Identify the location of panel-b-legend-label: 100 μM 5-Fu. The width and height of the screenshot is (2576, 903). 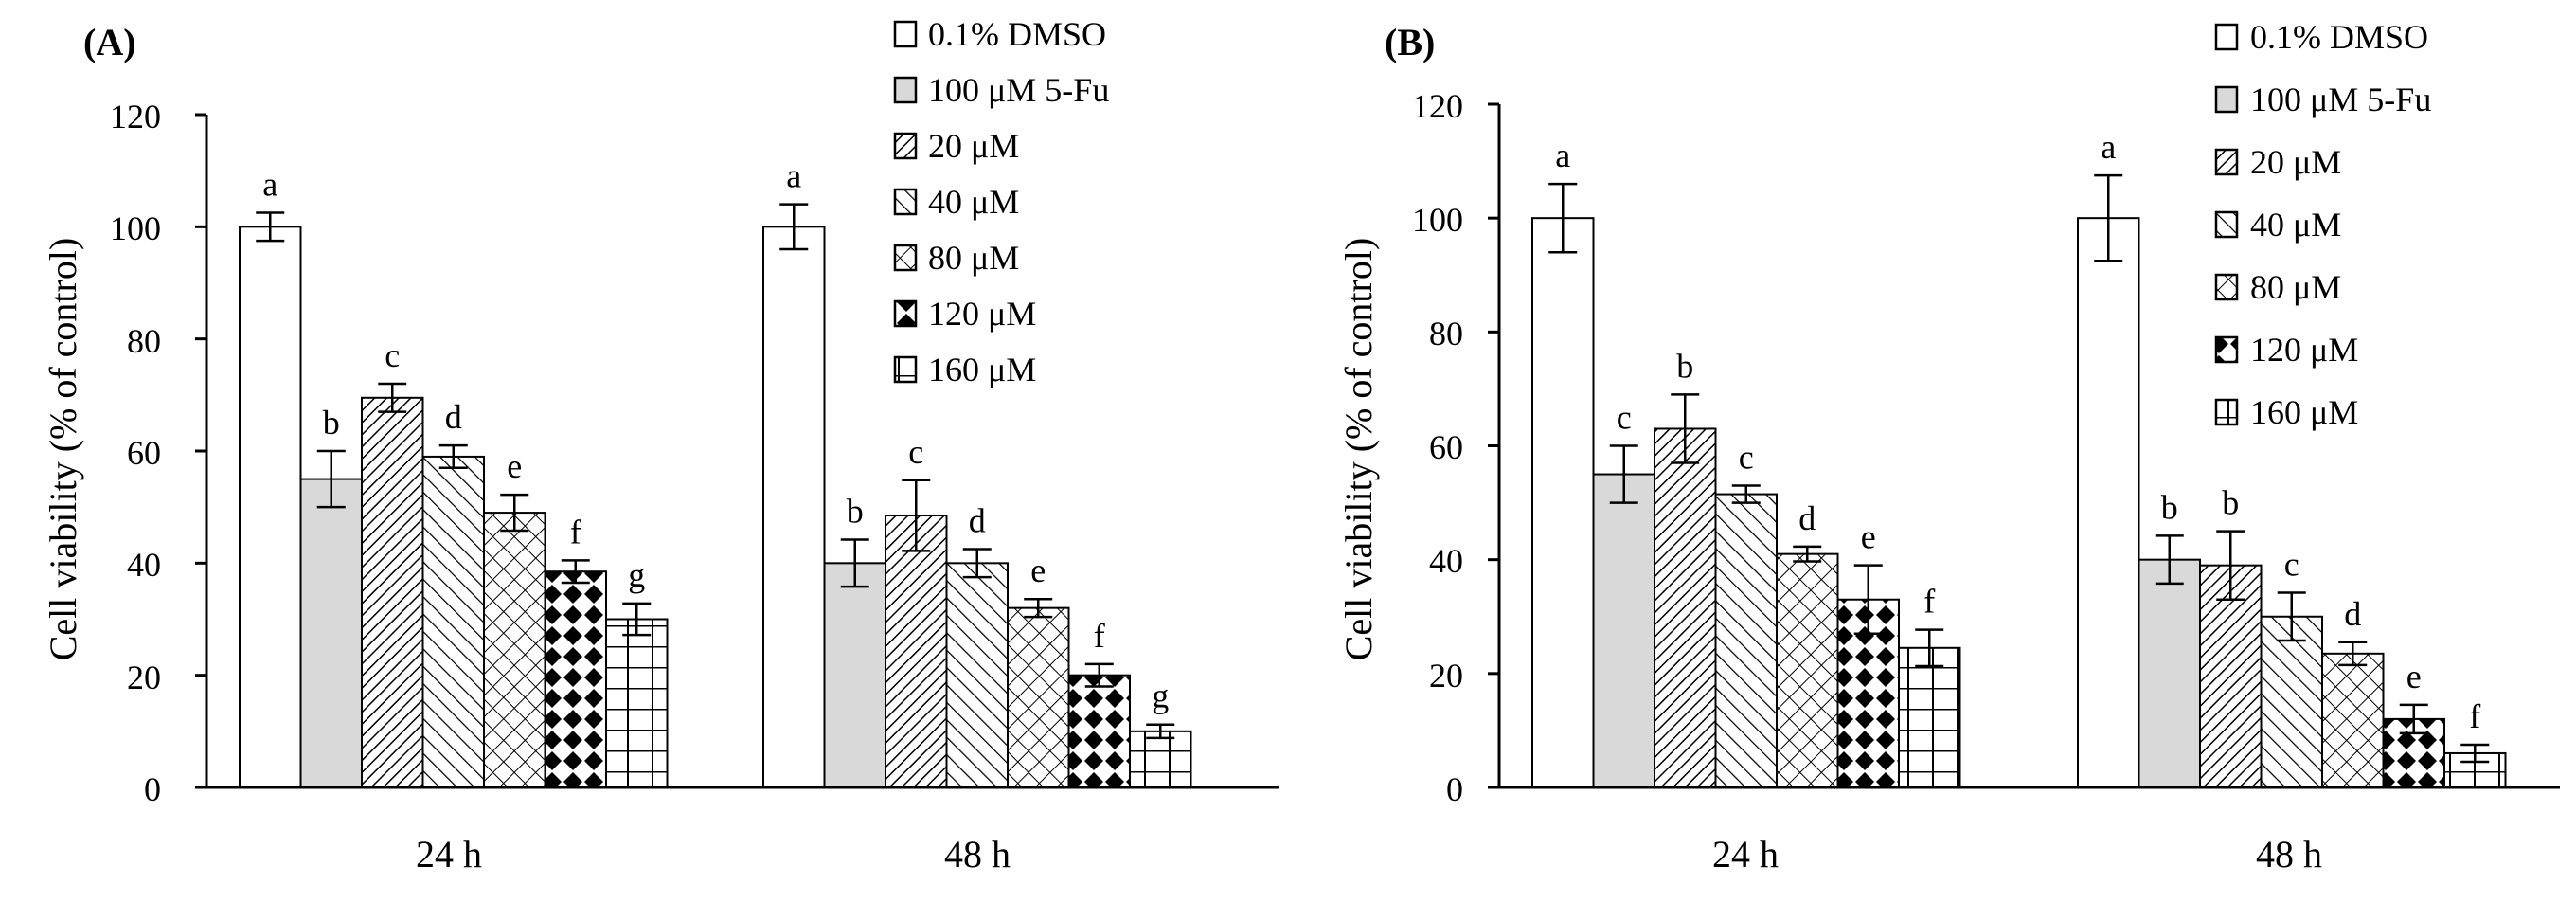
(2340, 100).